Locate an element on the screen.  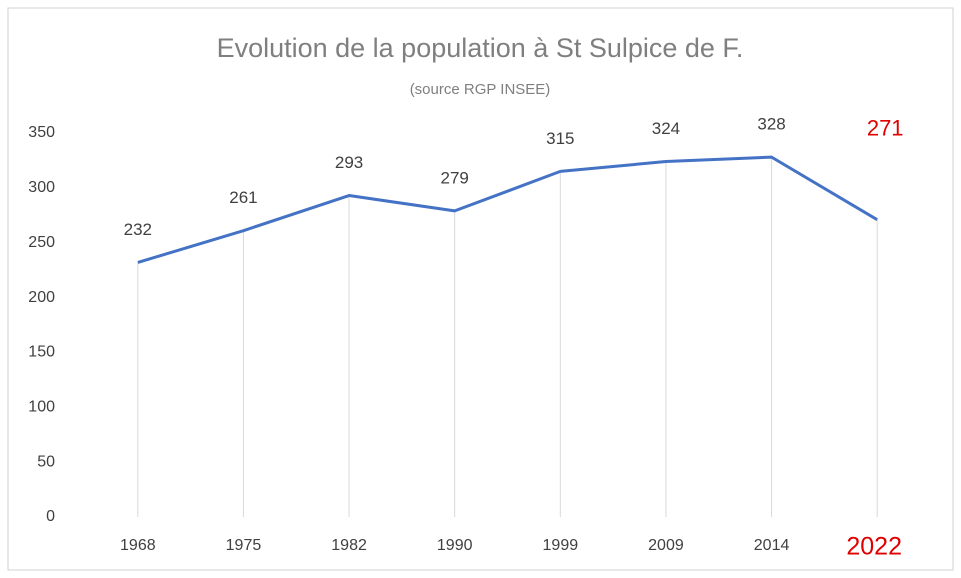
y-tick-label: 350 is located at coordinates (41, 132).